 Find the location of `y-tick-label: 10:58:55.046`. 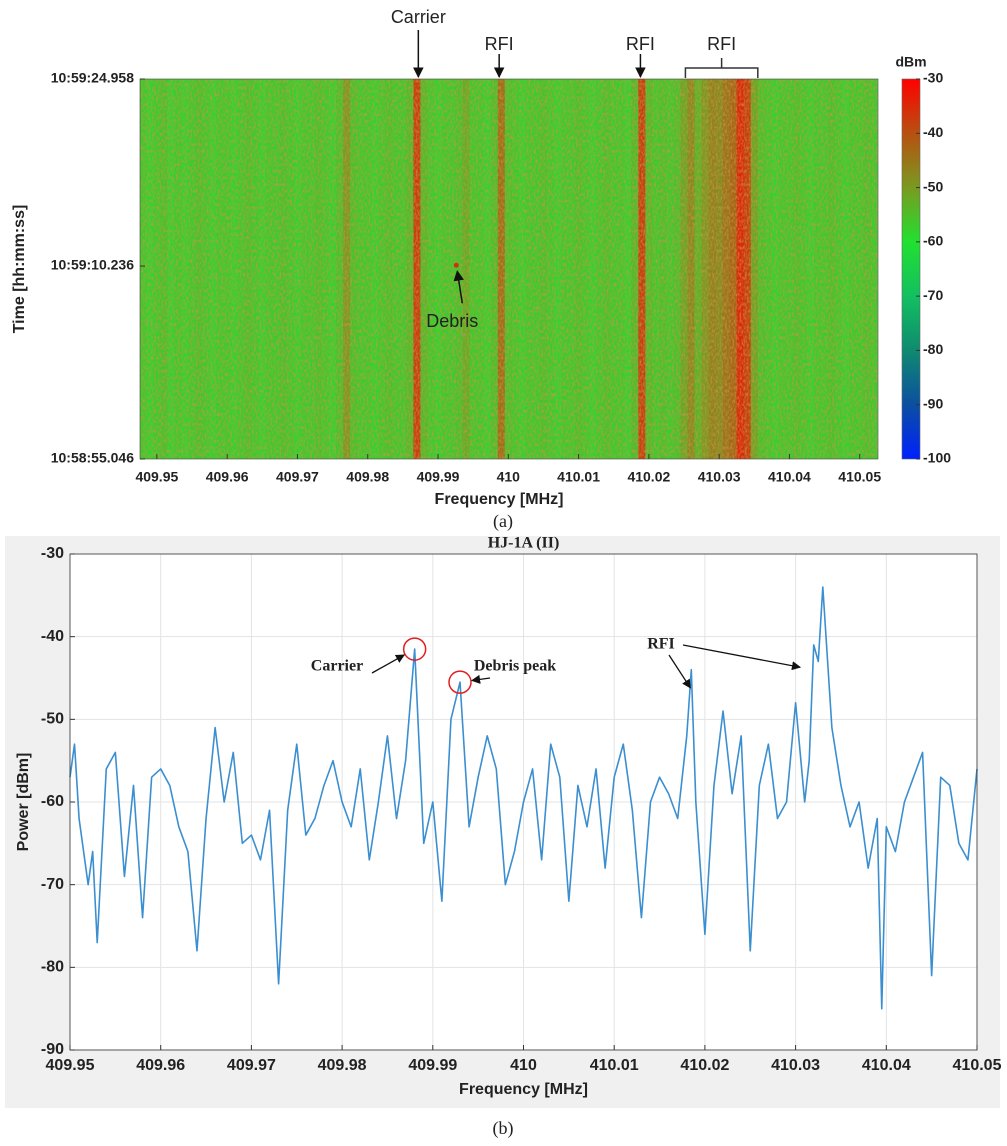

y-tick-label: 10:58:55.046 is located at coordinates (93, 458).